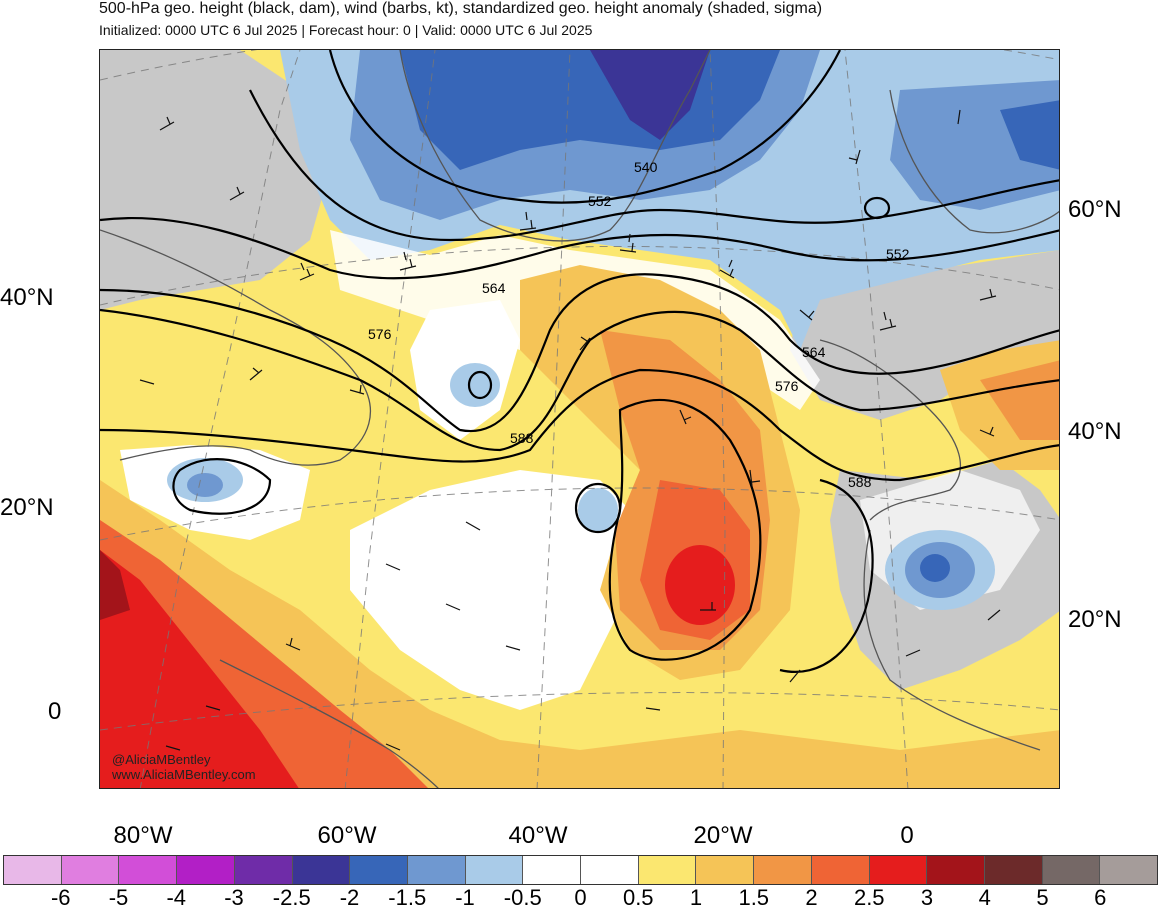 The width and height of the screenshot is (1160, 912). What do you see at coordinates (869, 897) in the screenshot?
I see `colorbar-tick-label: 2.5` at bounding box center [869, 897].